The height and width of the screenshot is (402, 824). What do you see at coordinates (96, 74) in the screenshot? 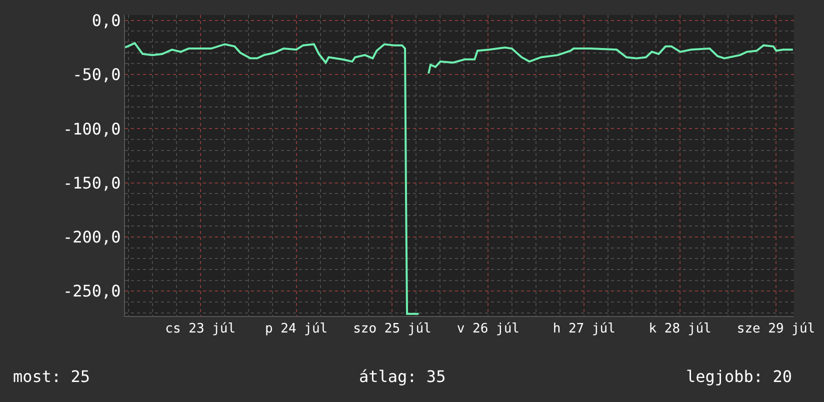
I see `y-tick-label: -50,0` at bounding box center [96, 74].